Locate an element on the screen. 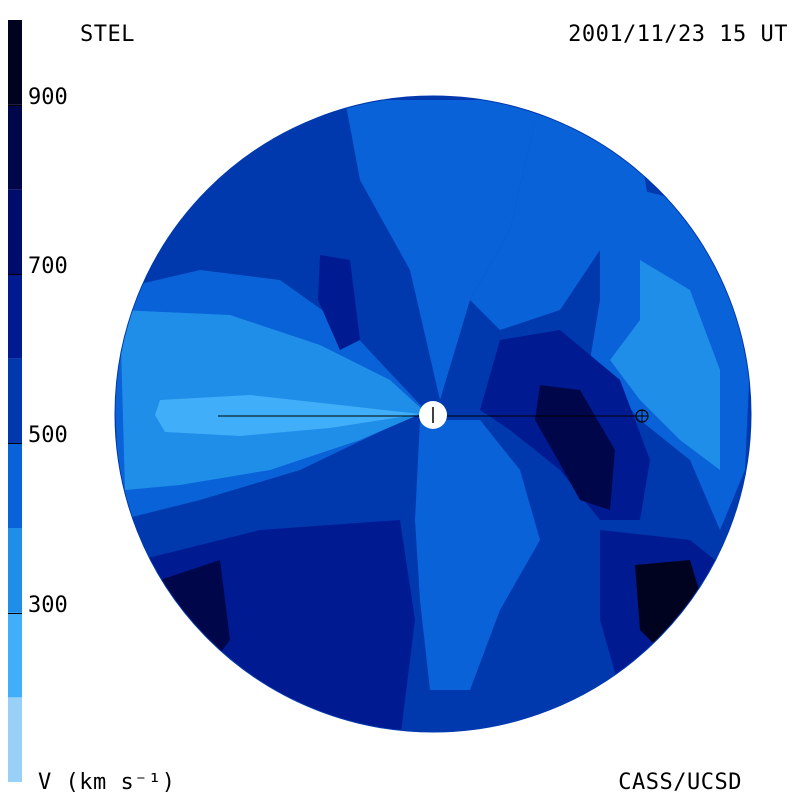 This screenshot has width=800, height=800. contour-mid-lower is located at coordinates (477, 555).